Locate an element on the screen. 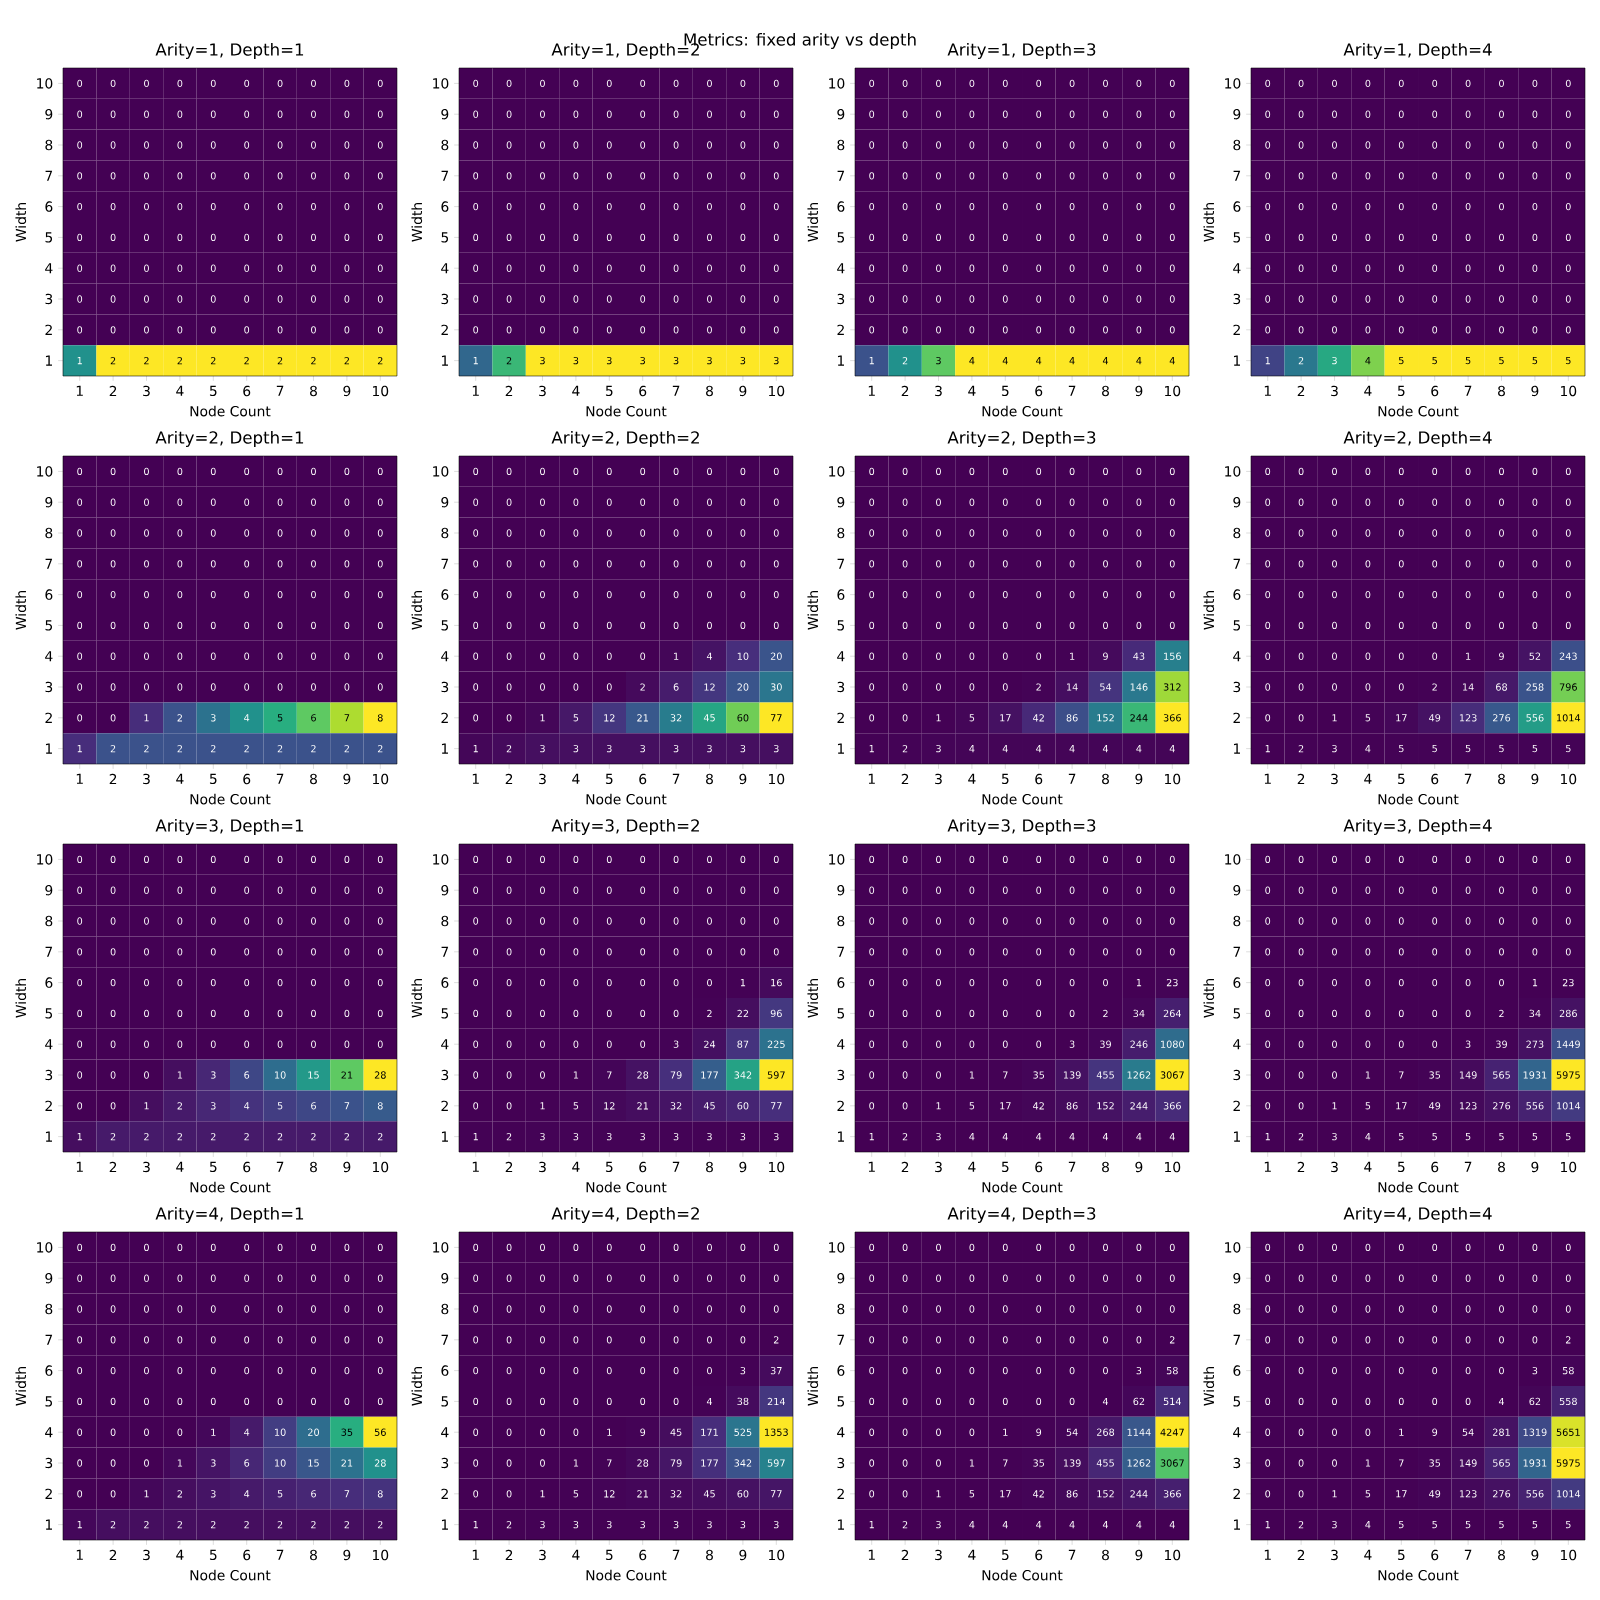 The height and width of the screenshot is (1600, 1600). data-label: 556 is located at coordinates (1535, 1494).